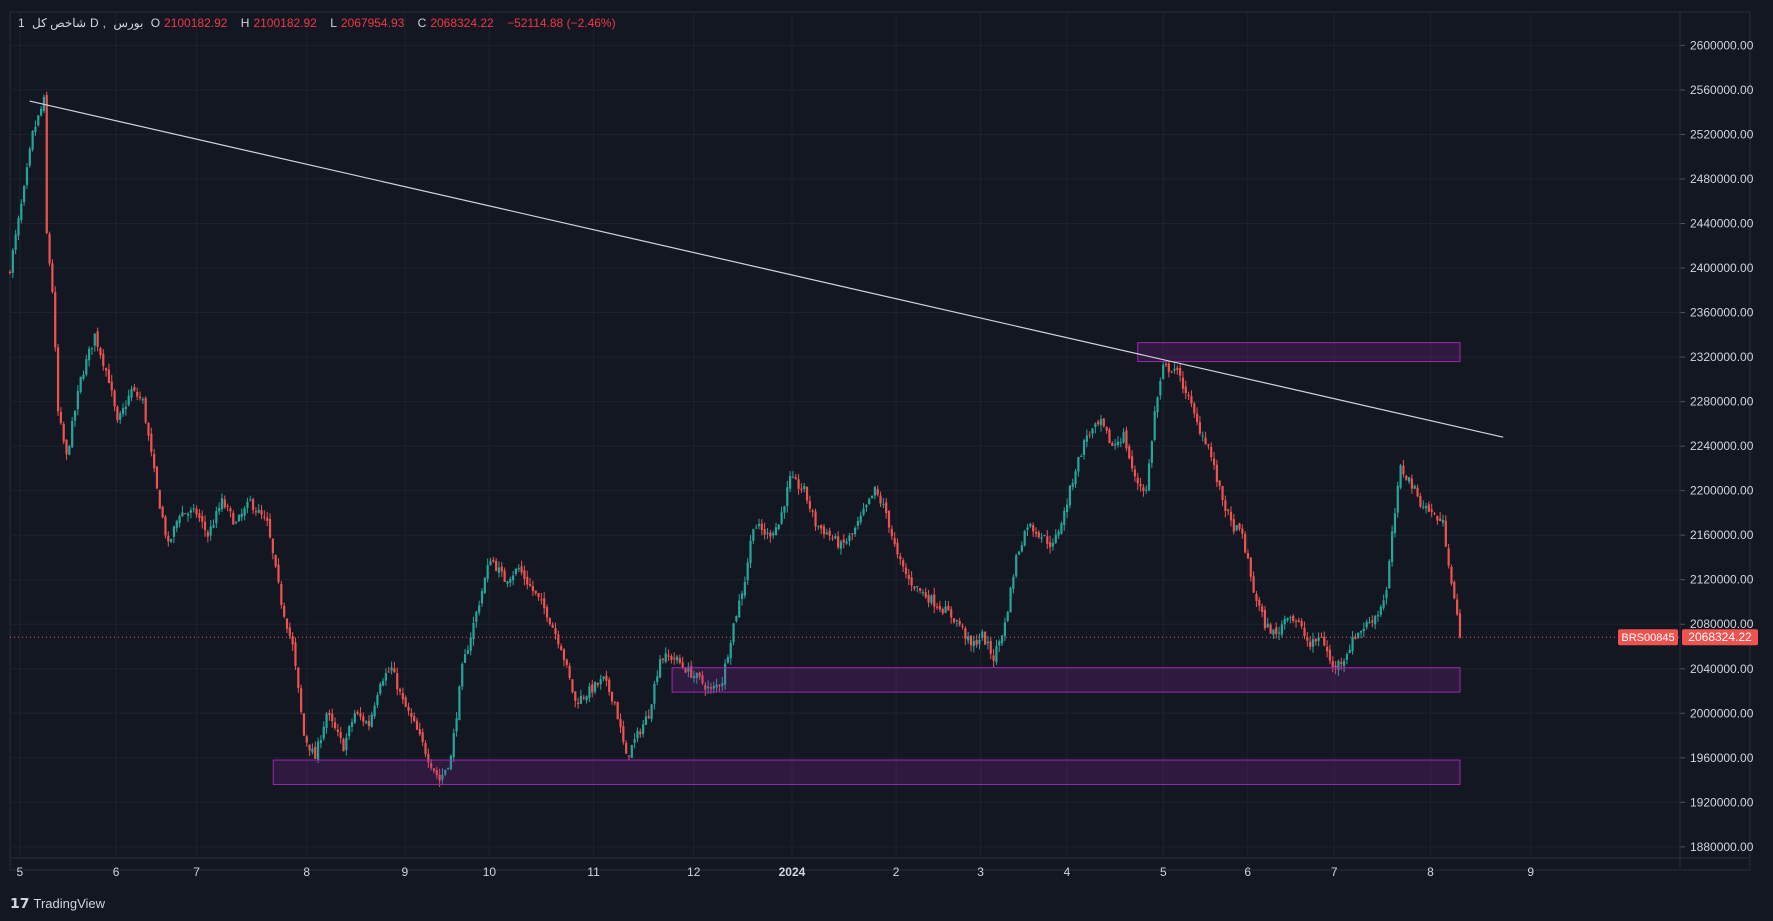 This screenshot has width=1773, height=921. What do you see at coordinates (59, 23) in the screenshot?
I see `symbol-name: شاخص کل` at bounding box center [59, 23].